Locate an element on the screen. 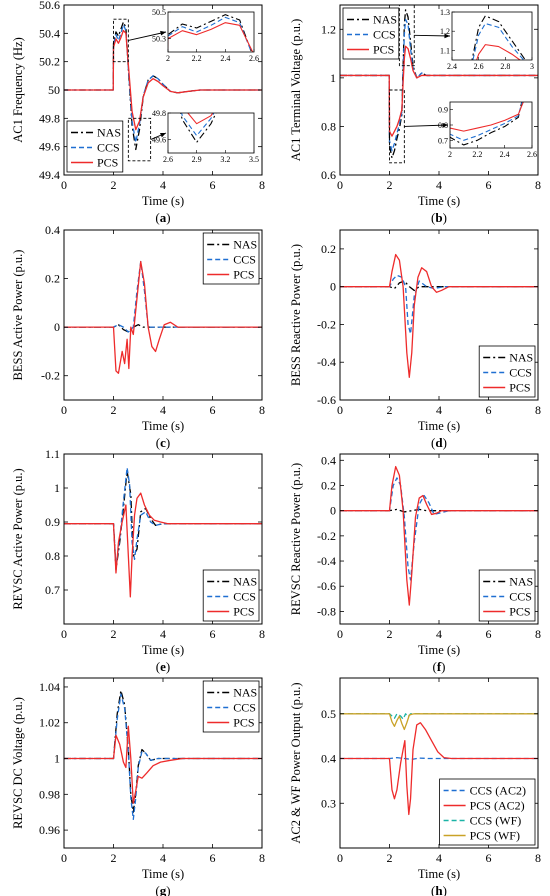  panel-letter: (g) is located at coordinates (162, 889).